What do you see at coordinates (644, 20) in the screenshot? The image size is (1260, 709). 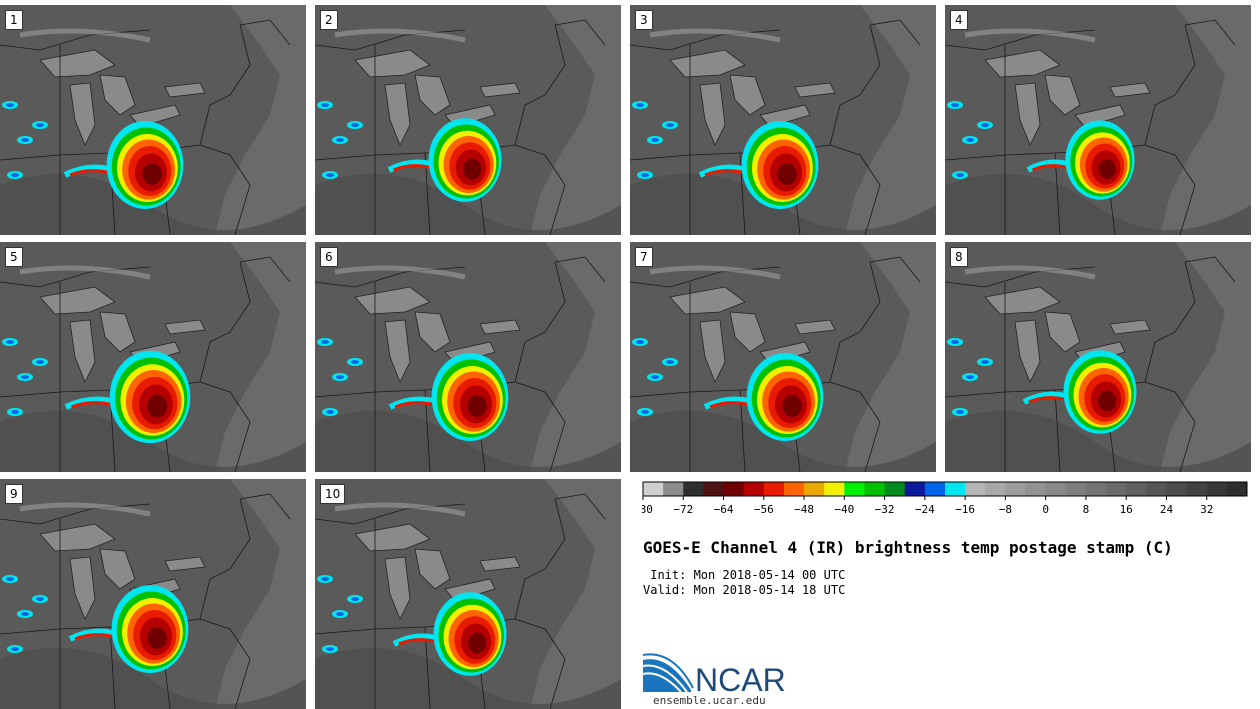 I see `panel-number: 3` at bounding box center [644, 20].